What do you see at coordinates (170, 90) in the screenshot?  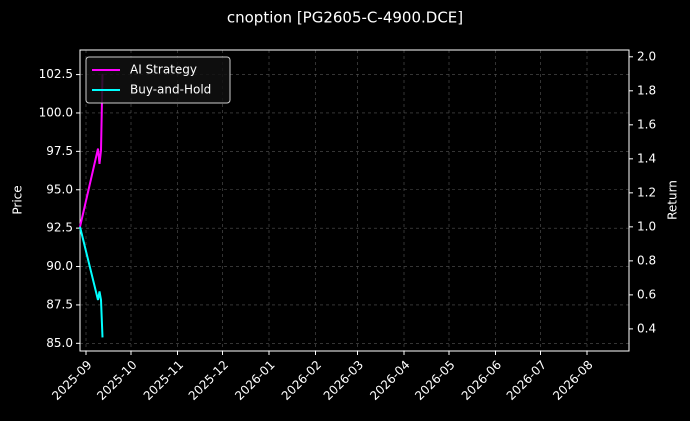 I see `legend-label: Buy-and-Hold` at bounding box center [170, 90].